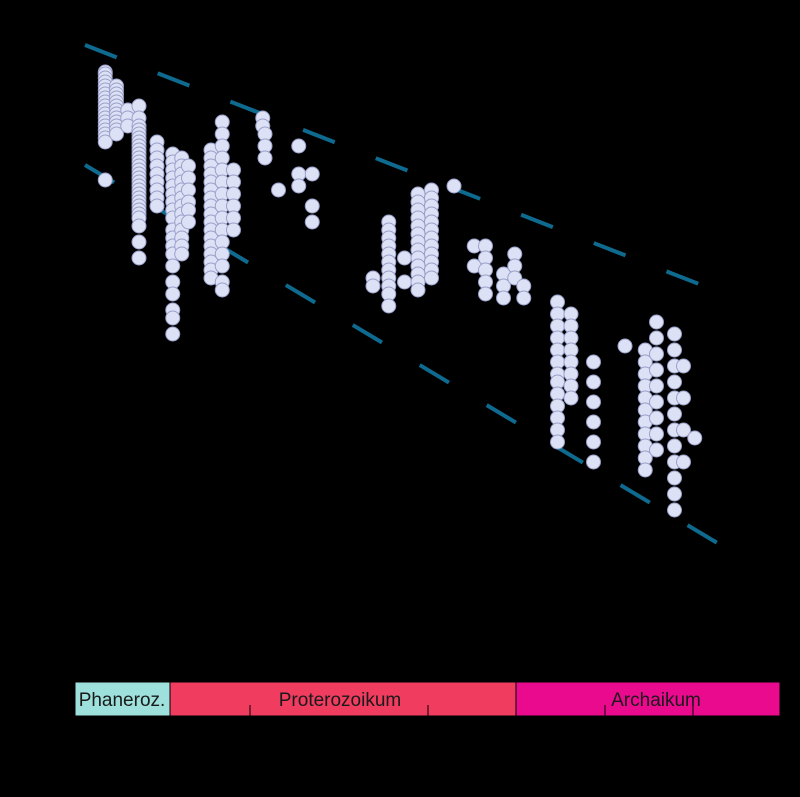  I want to click on eon-label-archean: Archaikum, so click(656, 700).